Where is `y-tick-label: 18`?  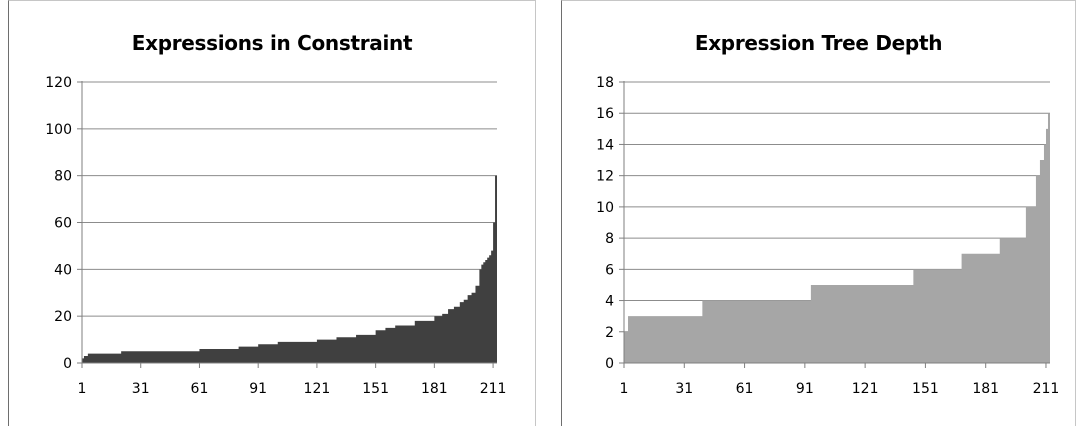
y-tick-label: 18 is located at coordinates (605, 83).